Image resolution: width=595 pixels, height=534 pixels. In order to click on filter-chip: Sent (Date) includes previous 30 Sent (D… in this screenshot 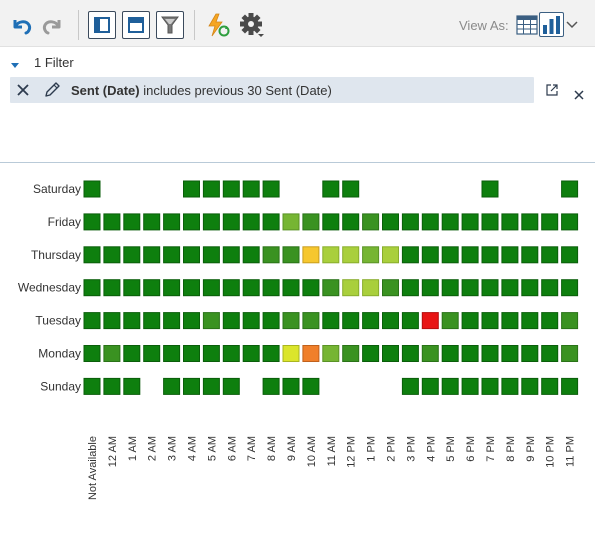, I will do `click(272, 90)`.